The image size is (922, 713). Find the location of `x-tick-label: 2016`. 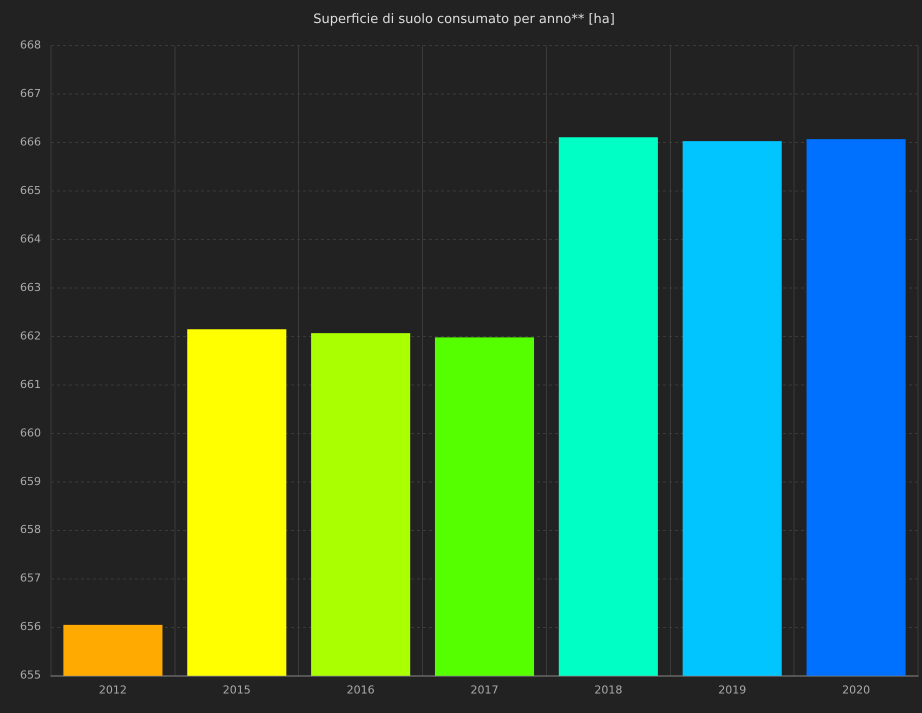

x-tick-label: 2016 is located at coordinates (360, 689).